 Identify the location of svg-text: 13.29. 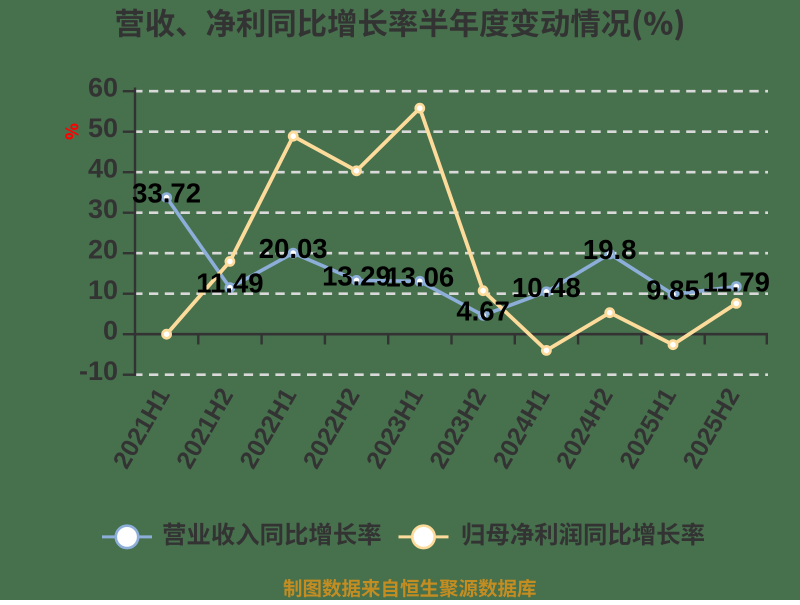
(356, 275).